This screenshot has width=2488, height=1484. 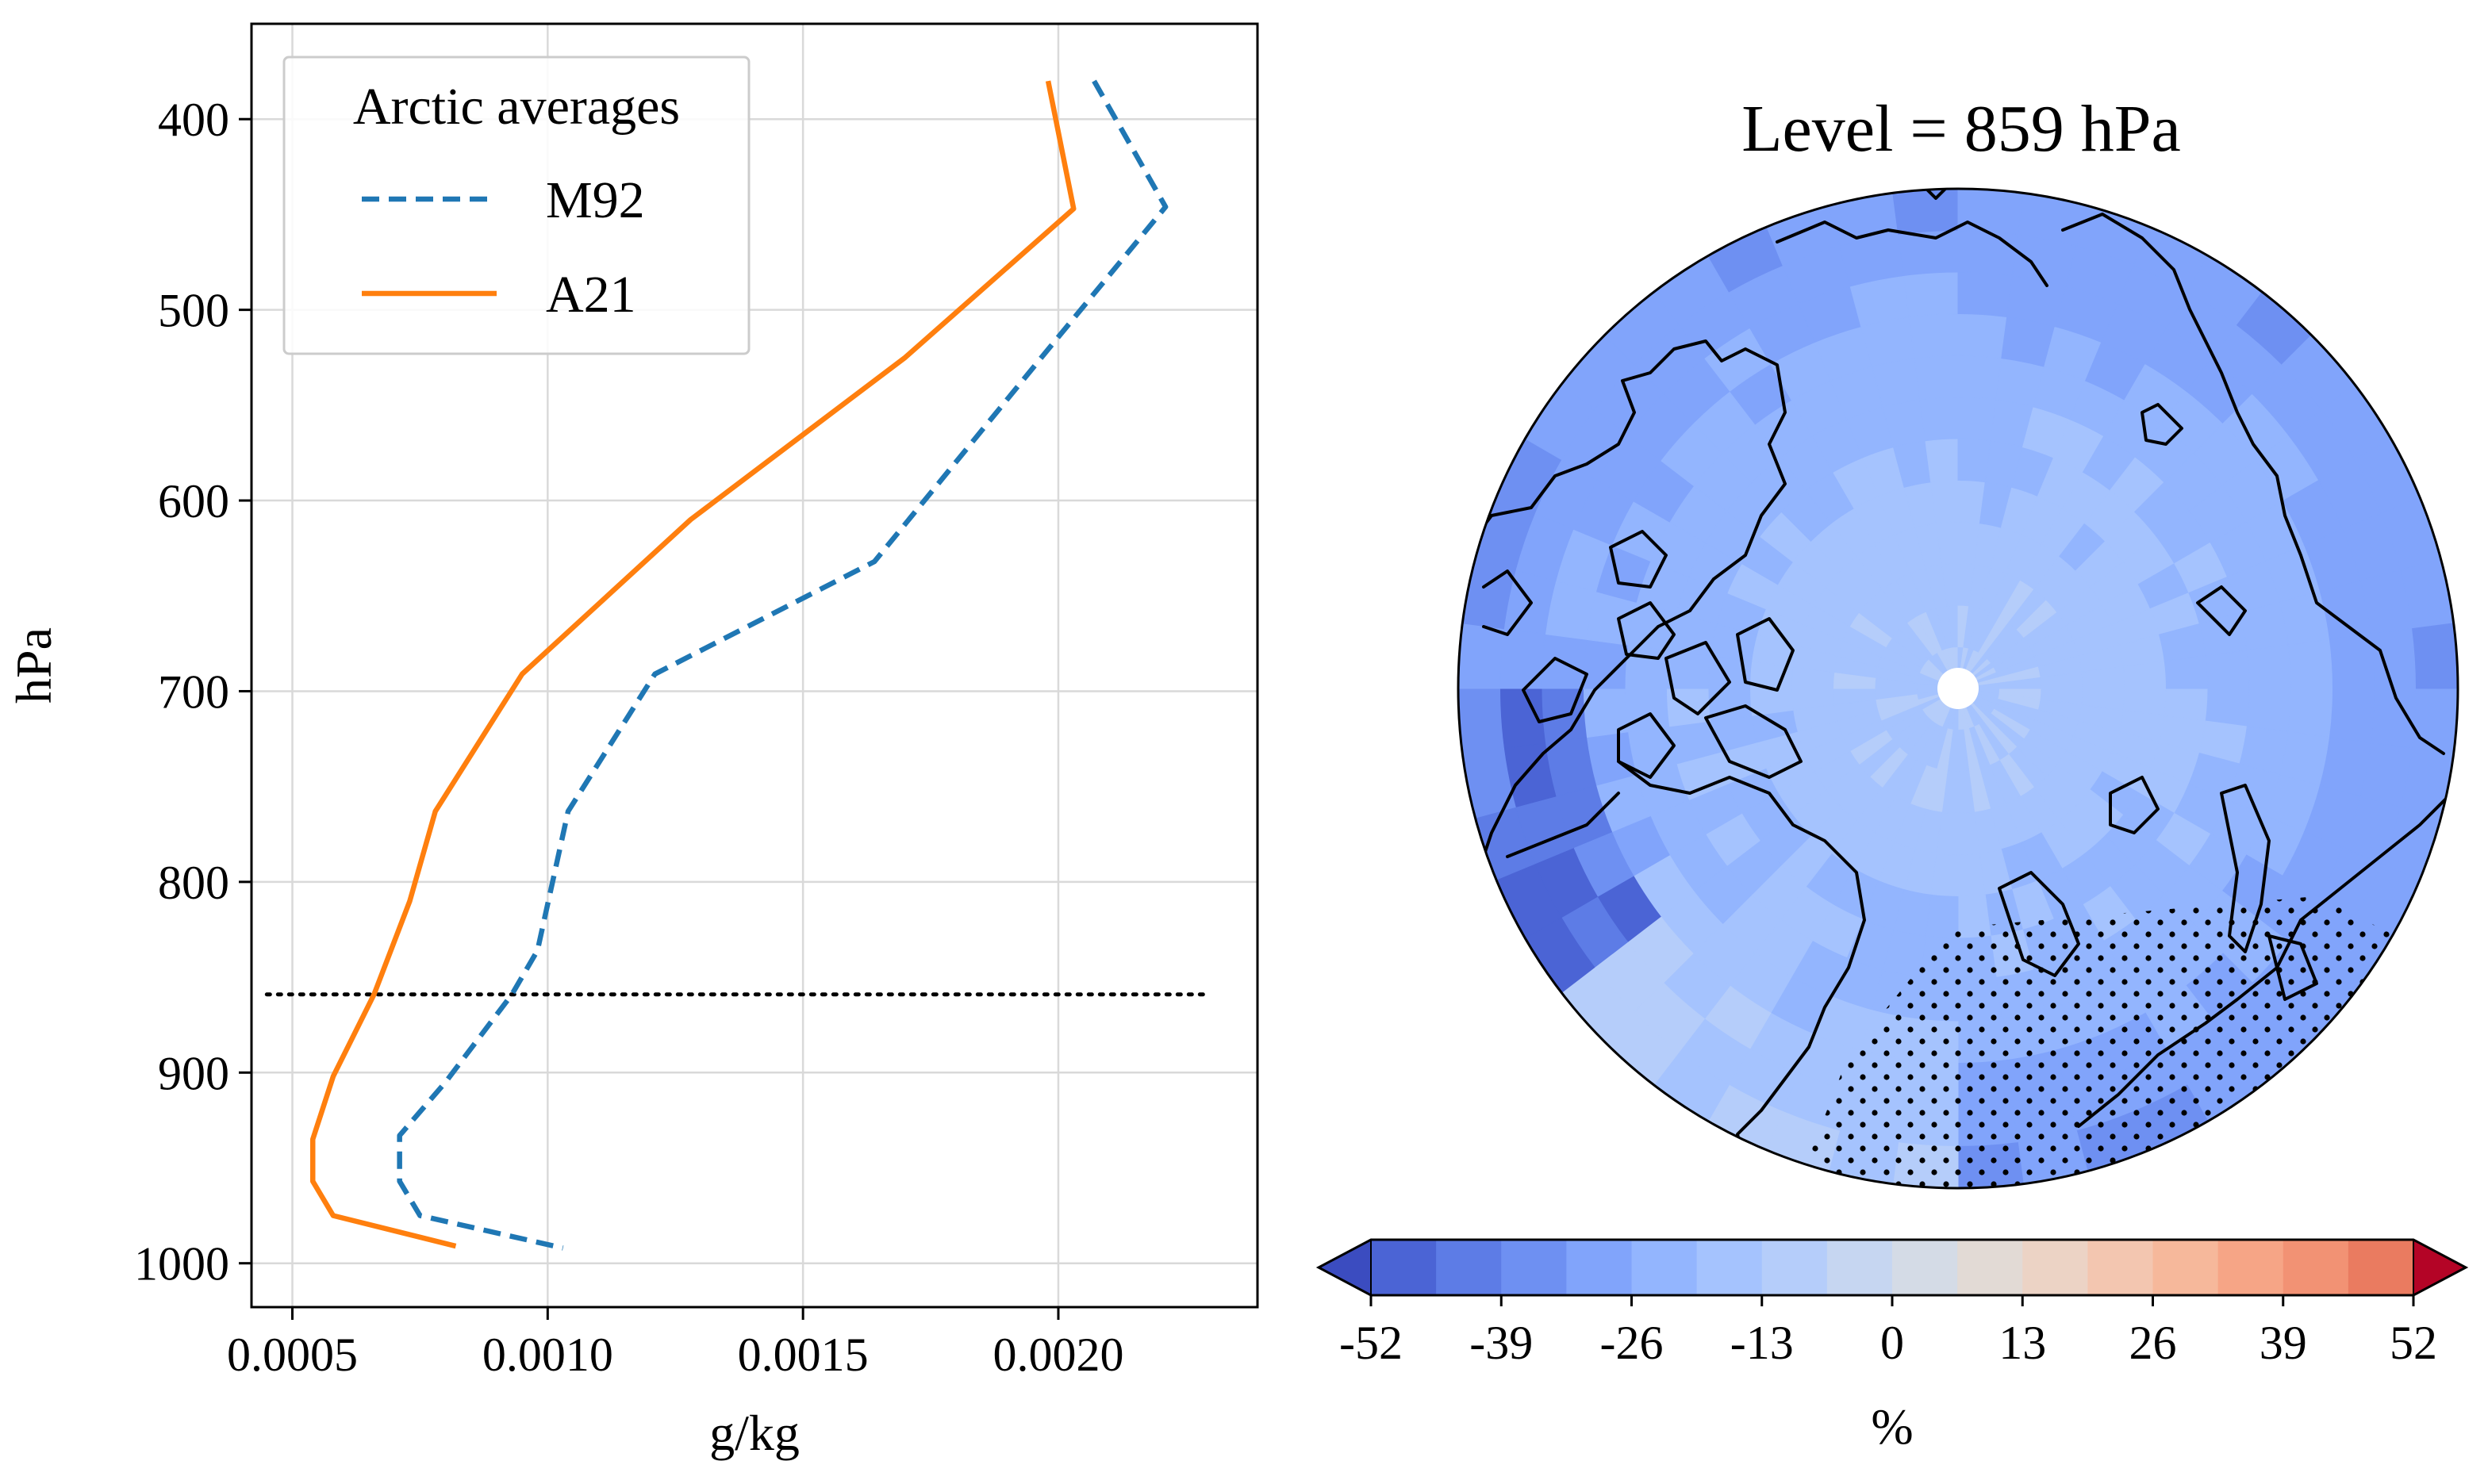 I want to click on y-axis-label: hPa, so click(x=34, y=665).